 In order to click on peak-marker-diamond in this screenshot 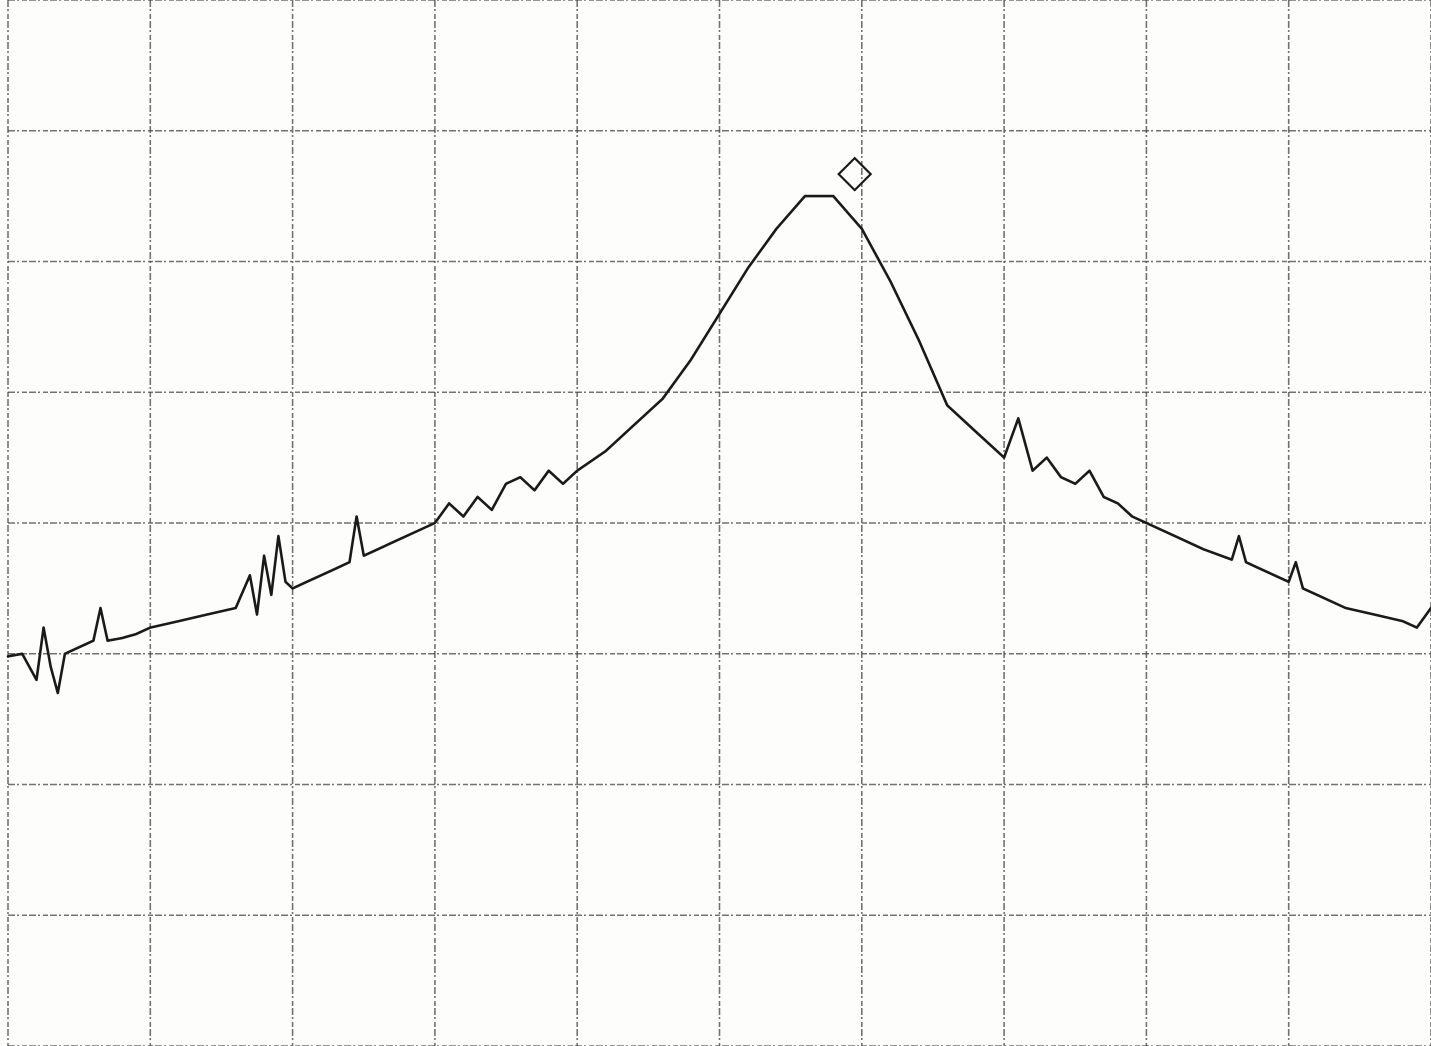, I will do `click(855, 174)`.